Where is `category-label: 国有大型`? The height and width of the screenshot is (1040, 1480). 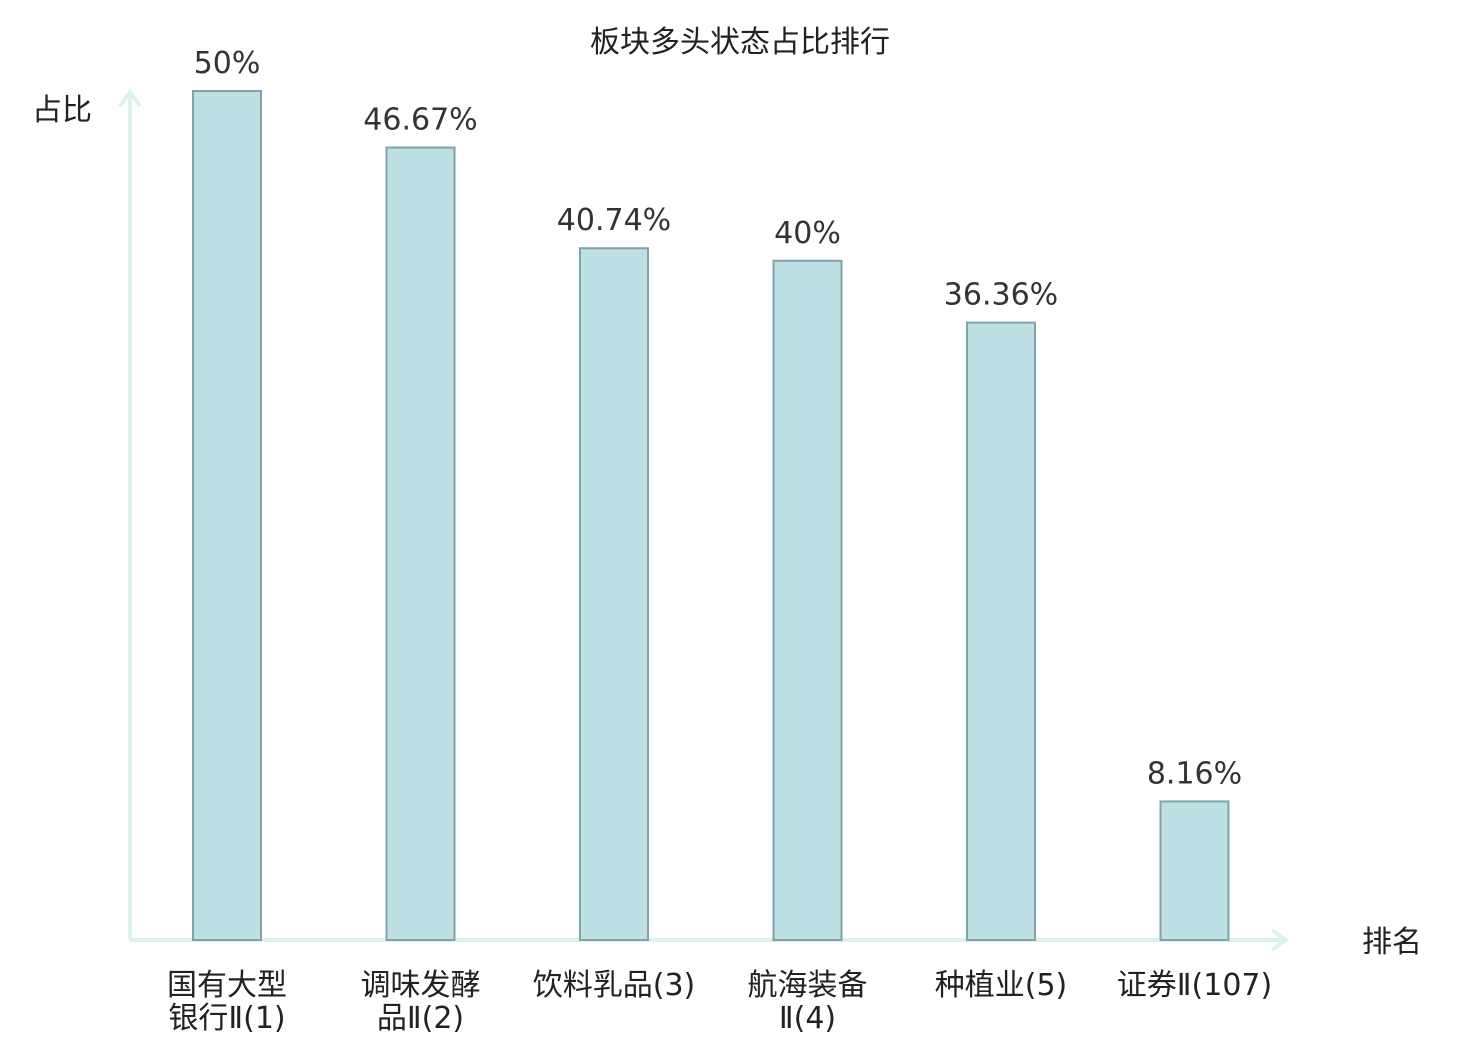
category-label: 国有大型 is located at coordinates (227, 985).